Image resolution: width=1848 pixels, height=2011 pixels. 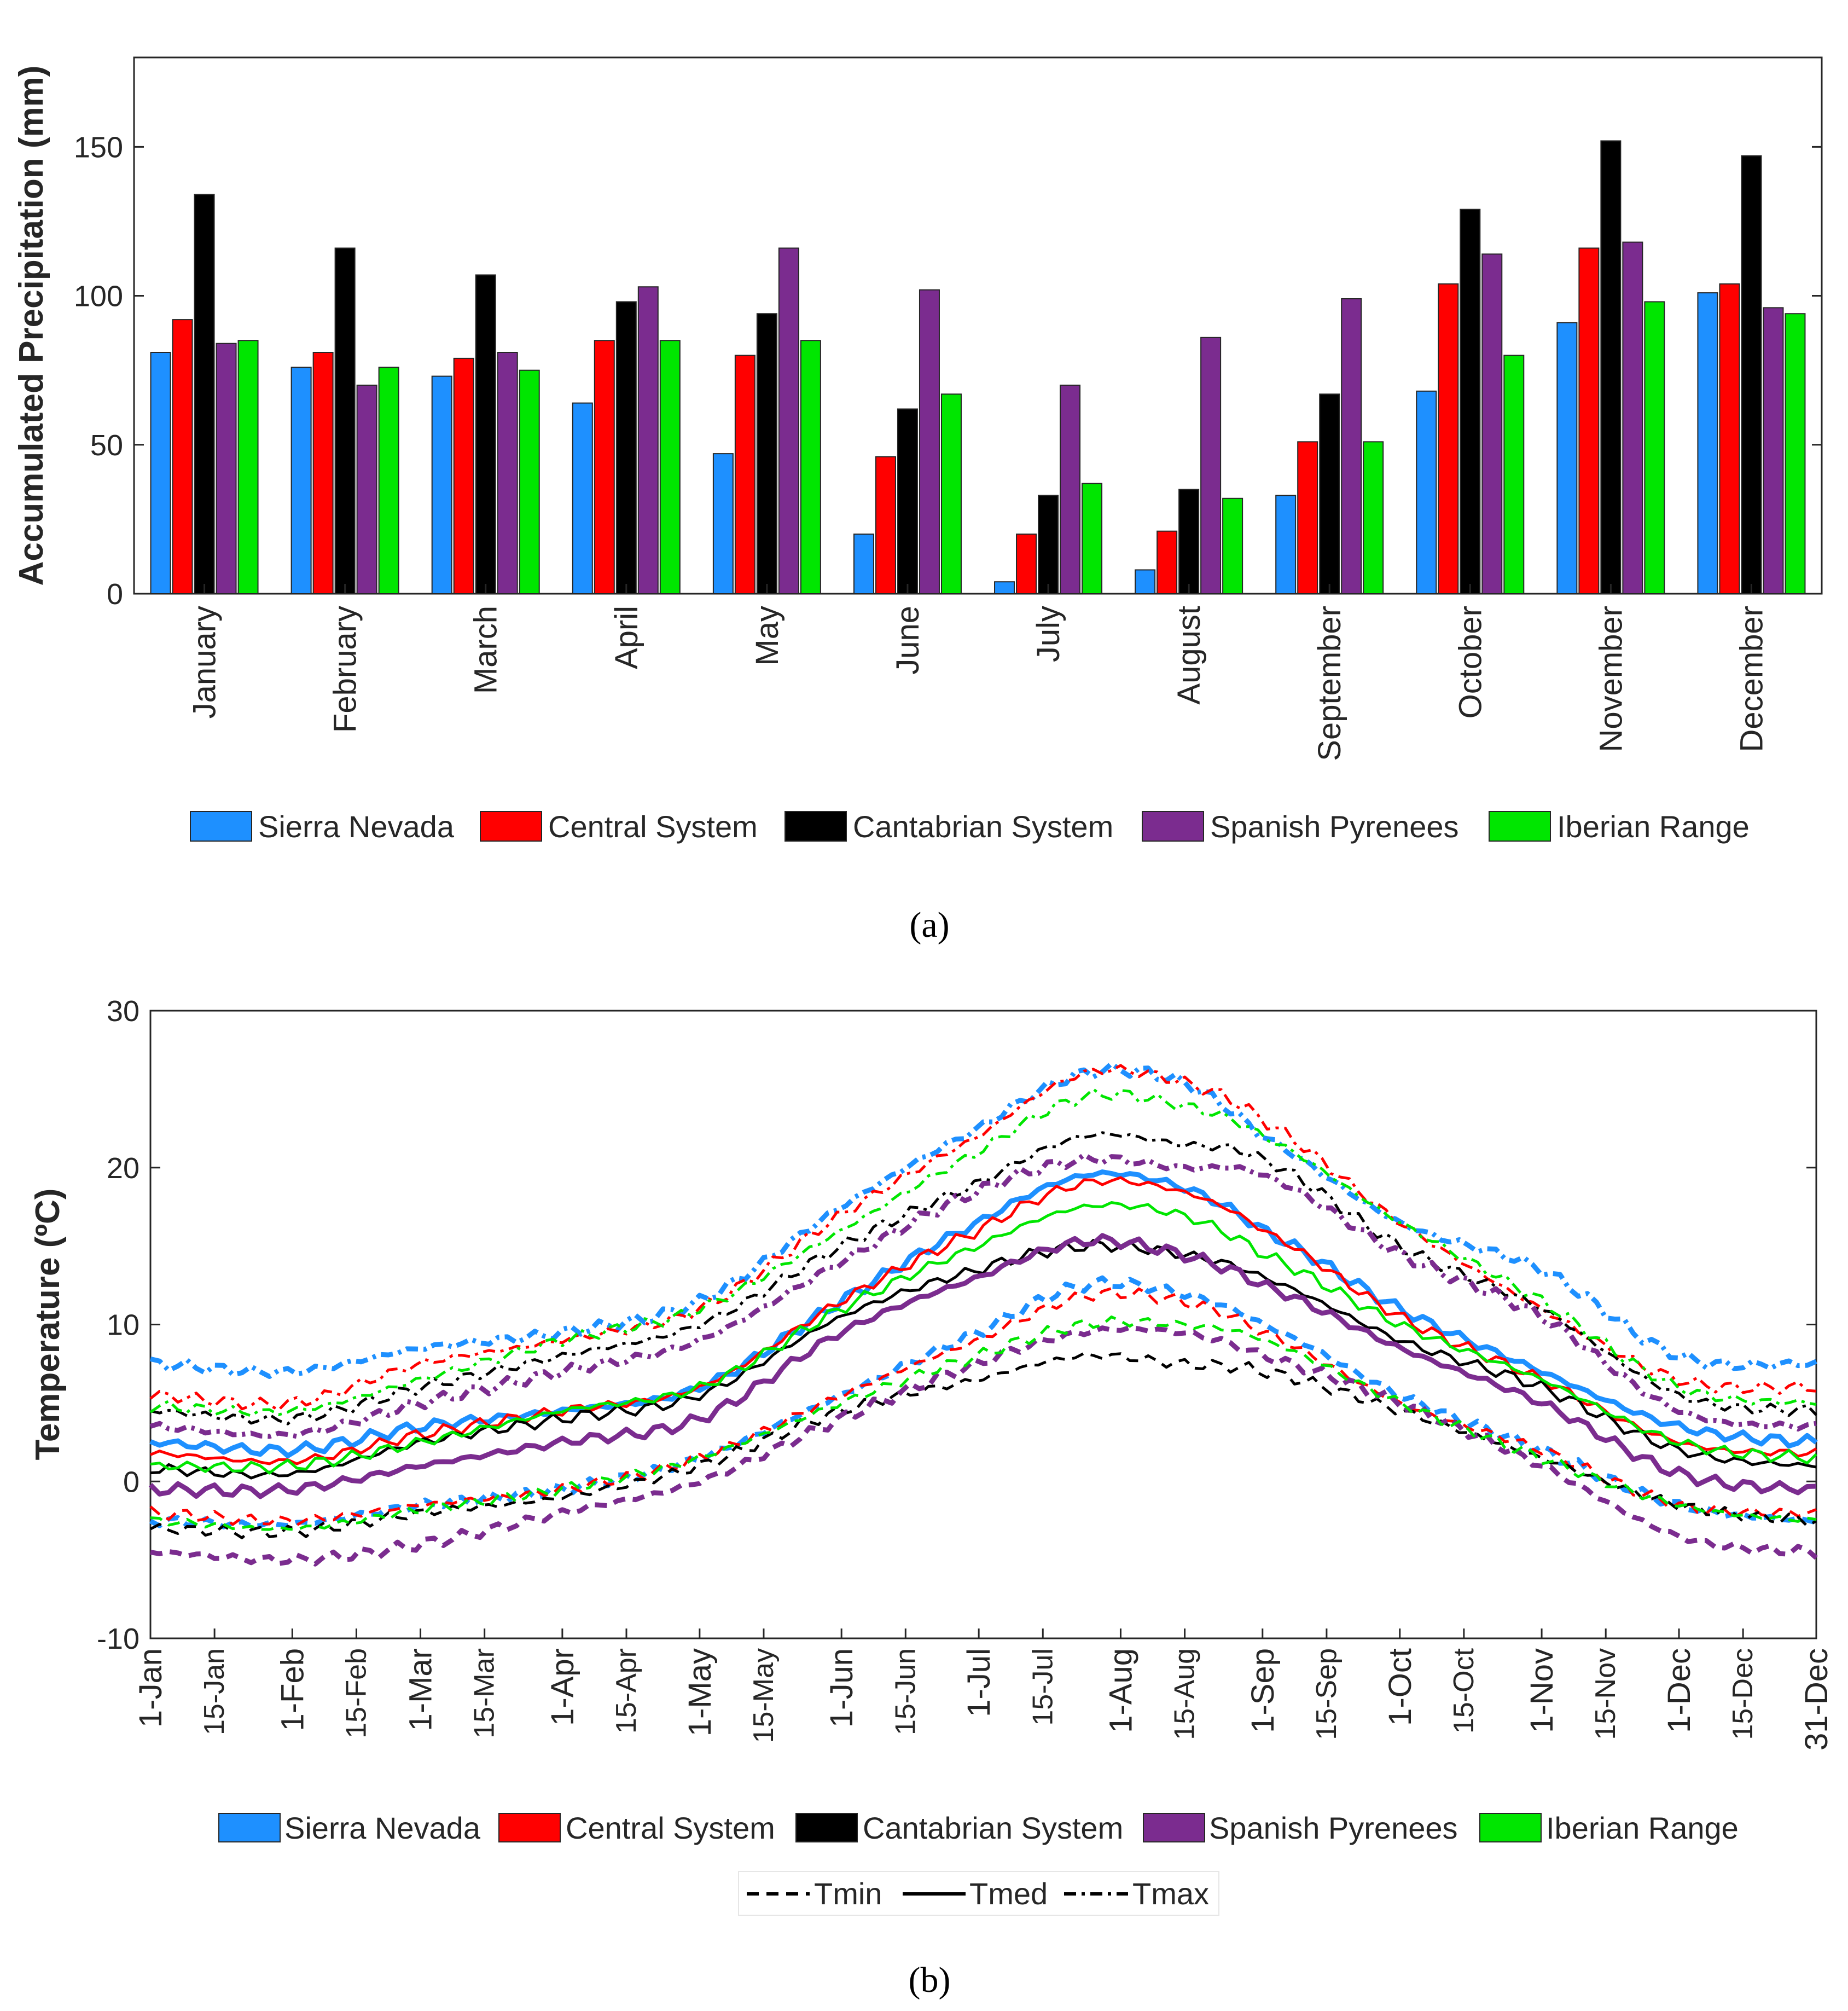 I want to click on bar-april-iberian-range, so click(x=670, y=467).